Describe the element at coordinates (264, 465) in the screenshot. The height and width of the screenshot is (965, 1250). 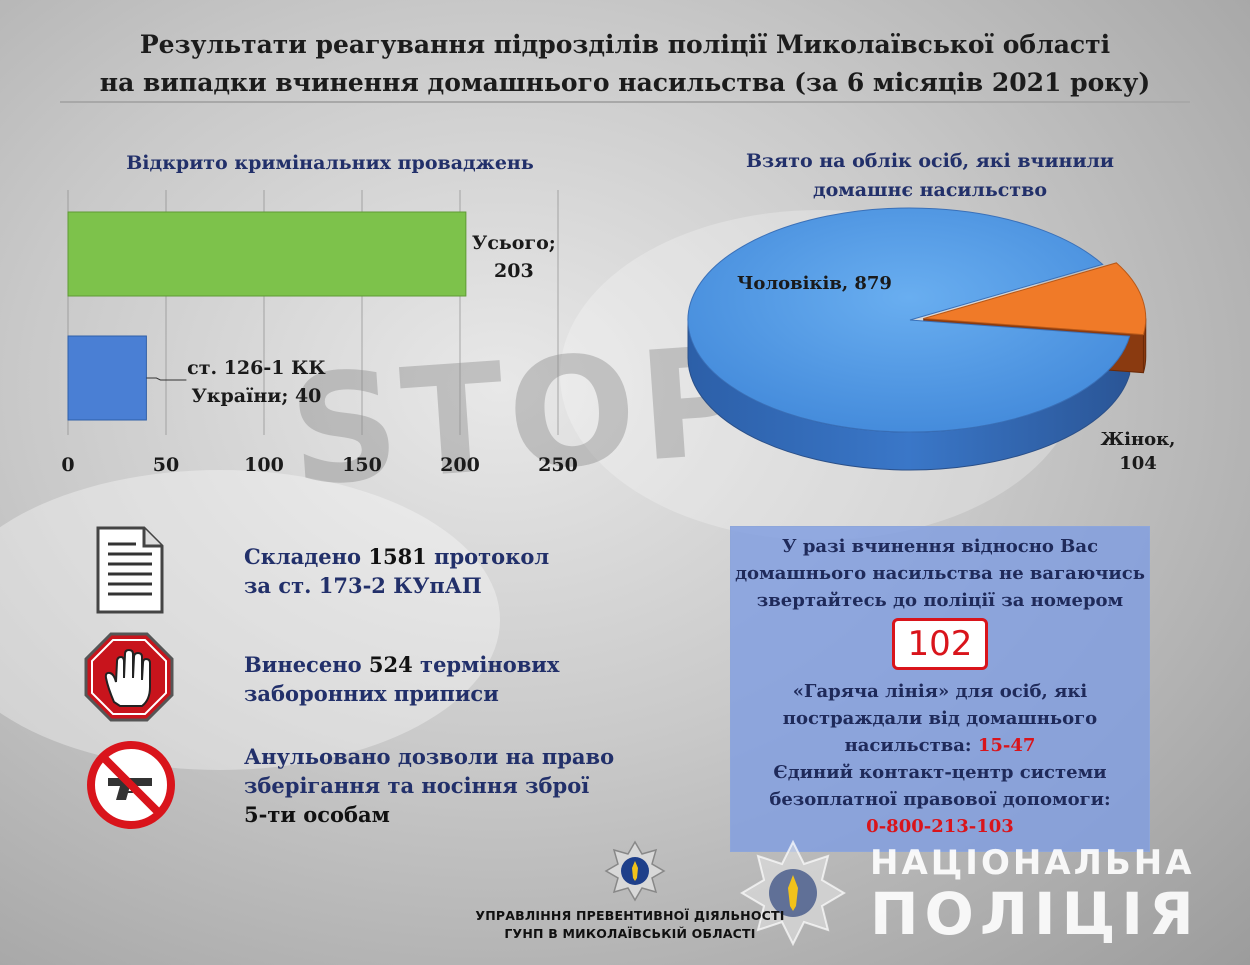
I see `bar-x-tick-100: 100` at that location.